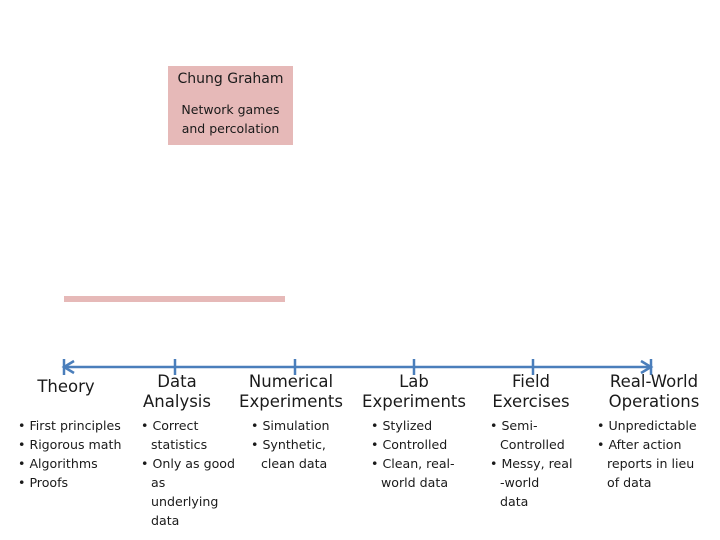 The height and width of the screenshot is (540, 720). Describe the element at coordinates (540, 435) in the screenshot. I see `bullet-item: Semi- Controlled` at that location.